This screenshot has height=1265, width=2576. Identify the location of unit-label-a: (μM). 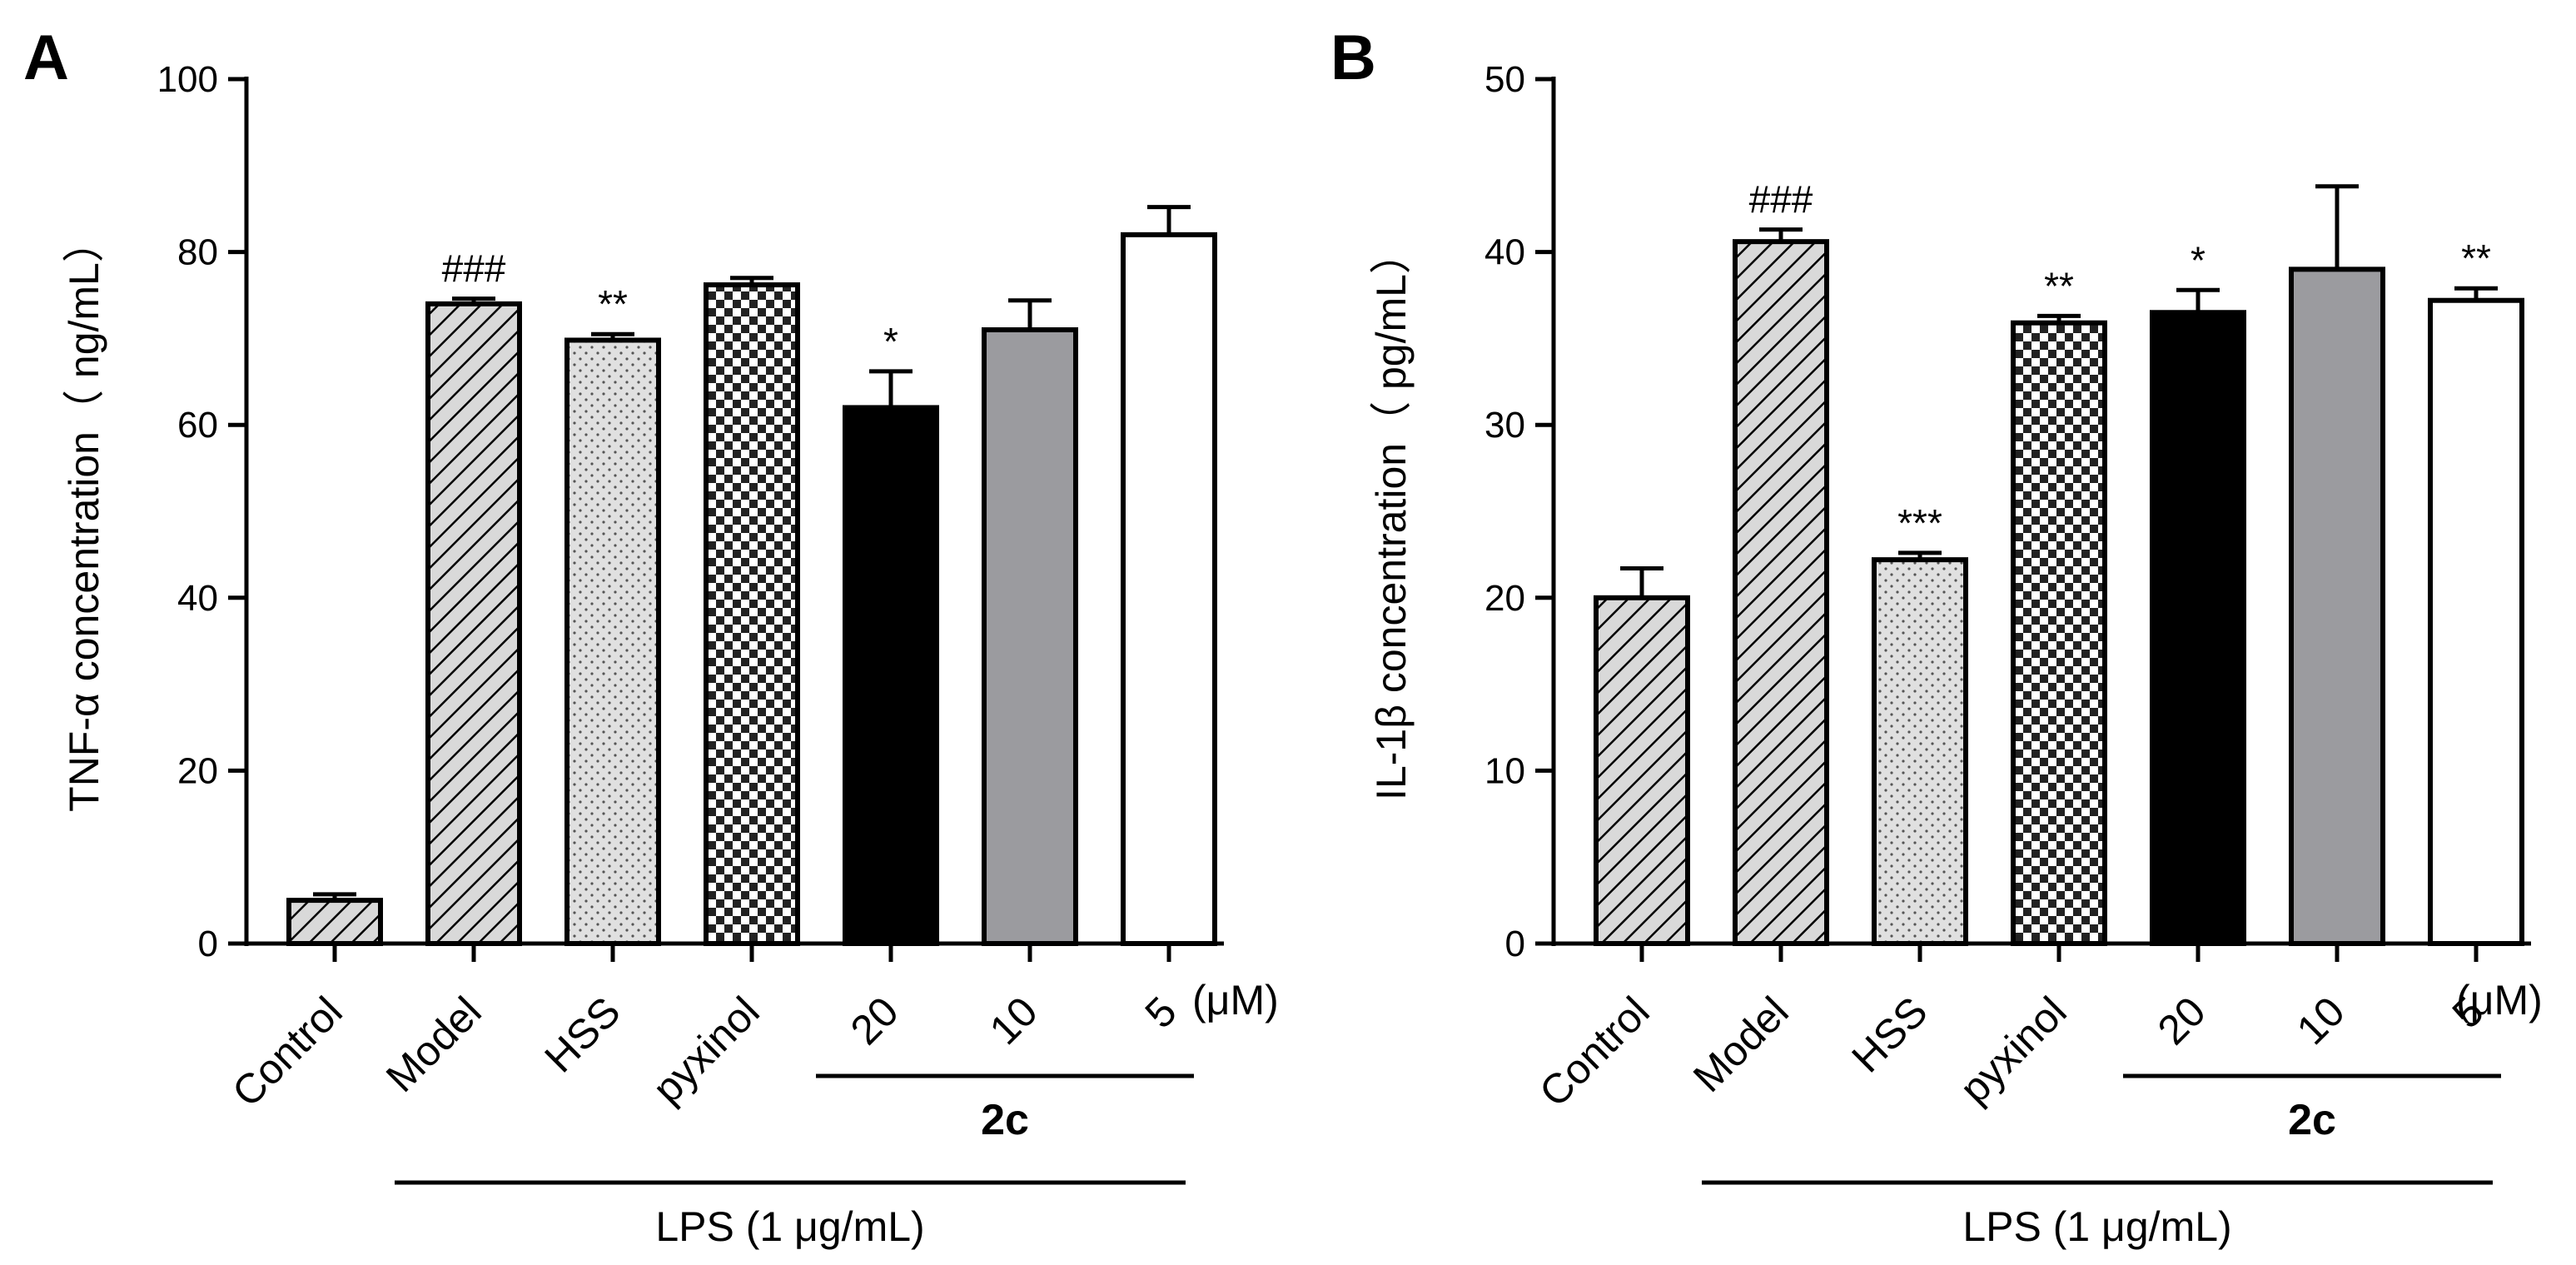
(1235, 1000).